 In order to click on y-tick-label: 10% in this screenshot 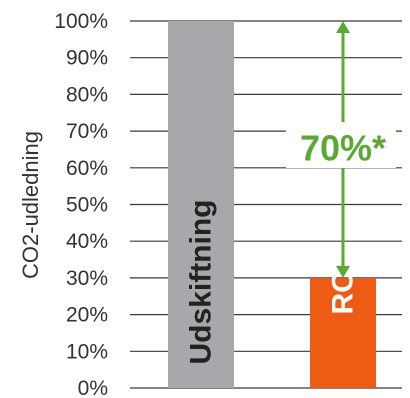, I will do `click(87, 351)`.